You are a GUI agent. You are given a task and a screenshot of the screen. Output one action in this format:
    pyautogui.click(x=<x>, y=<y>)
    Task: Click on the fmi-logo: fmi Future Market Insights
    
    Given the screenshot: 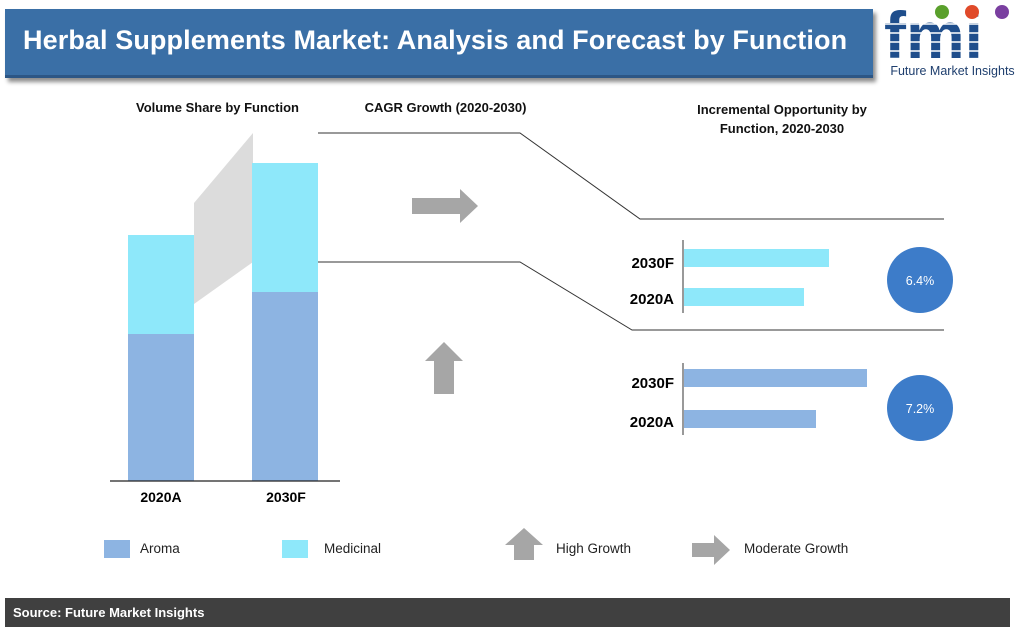 What is the action you would take?
    pyautogui.click(x=952, y=41)
    